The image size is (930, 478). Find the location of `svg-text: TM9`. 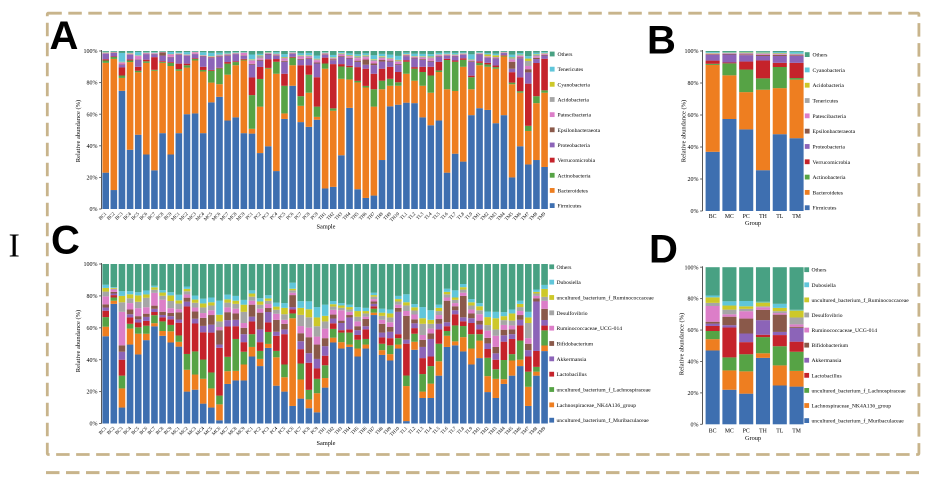

svg-text: TM9 is located at coordinates (542, 216).